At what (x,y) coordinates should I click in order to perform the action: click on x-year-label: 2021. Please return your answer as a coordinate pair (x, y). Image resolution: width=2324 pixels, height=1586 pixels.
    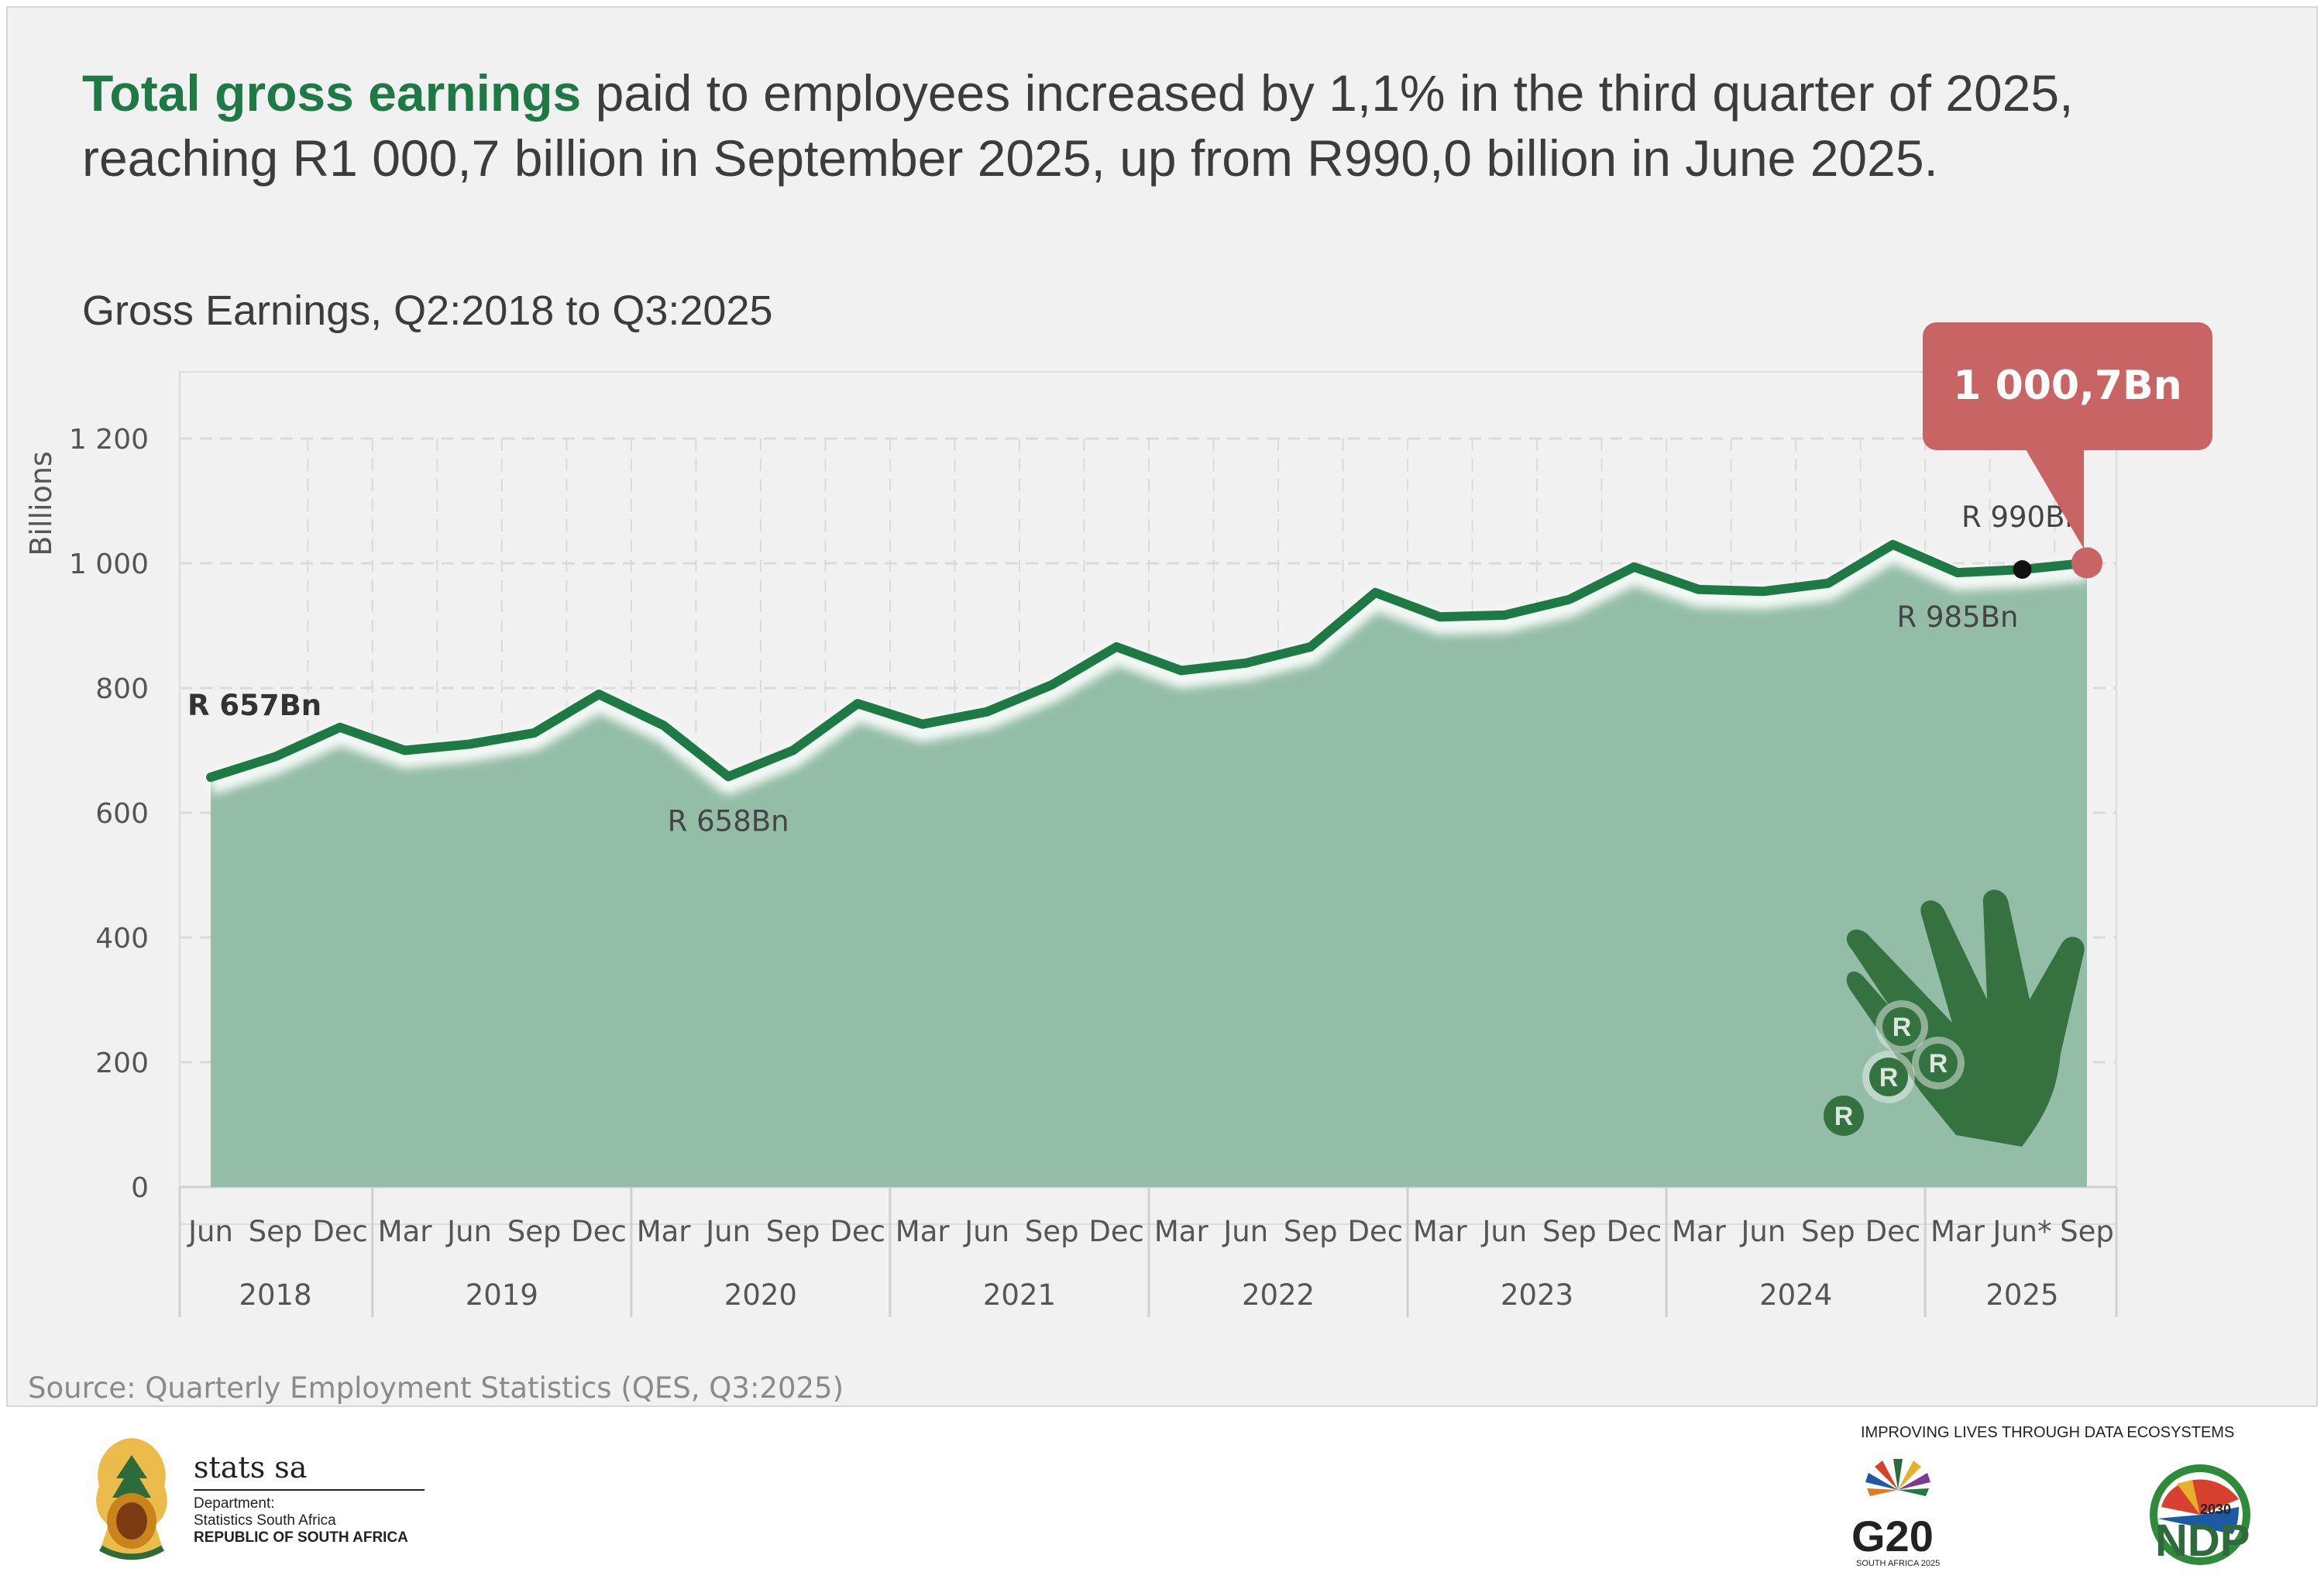
    Looking at the image, I should click on (1019, 1295).